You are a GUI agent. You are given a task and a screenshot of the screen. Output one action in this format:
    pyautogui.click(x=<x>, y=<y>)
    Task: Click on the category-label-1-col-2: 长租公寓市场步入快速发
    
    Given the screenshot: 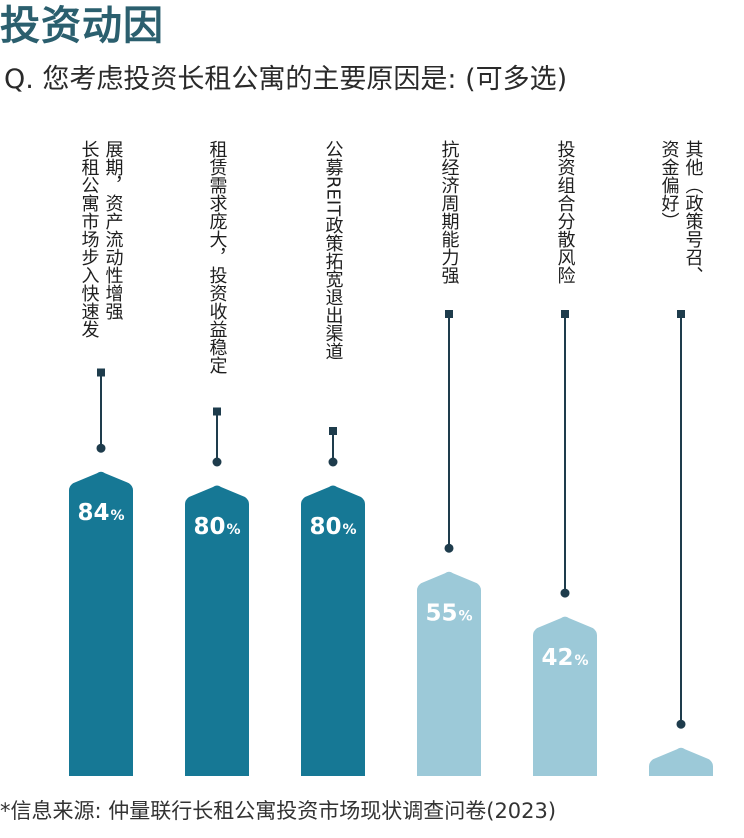 What is the action you would take?
    pyautogui.click(x=89, y=239)
    